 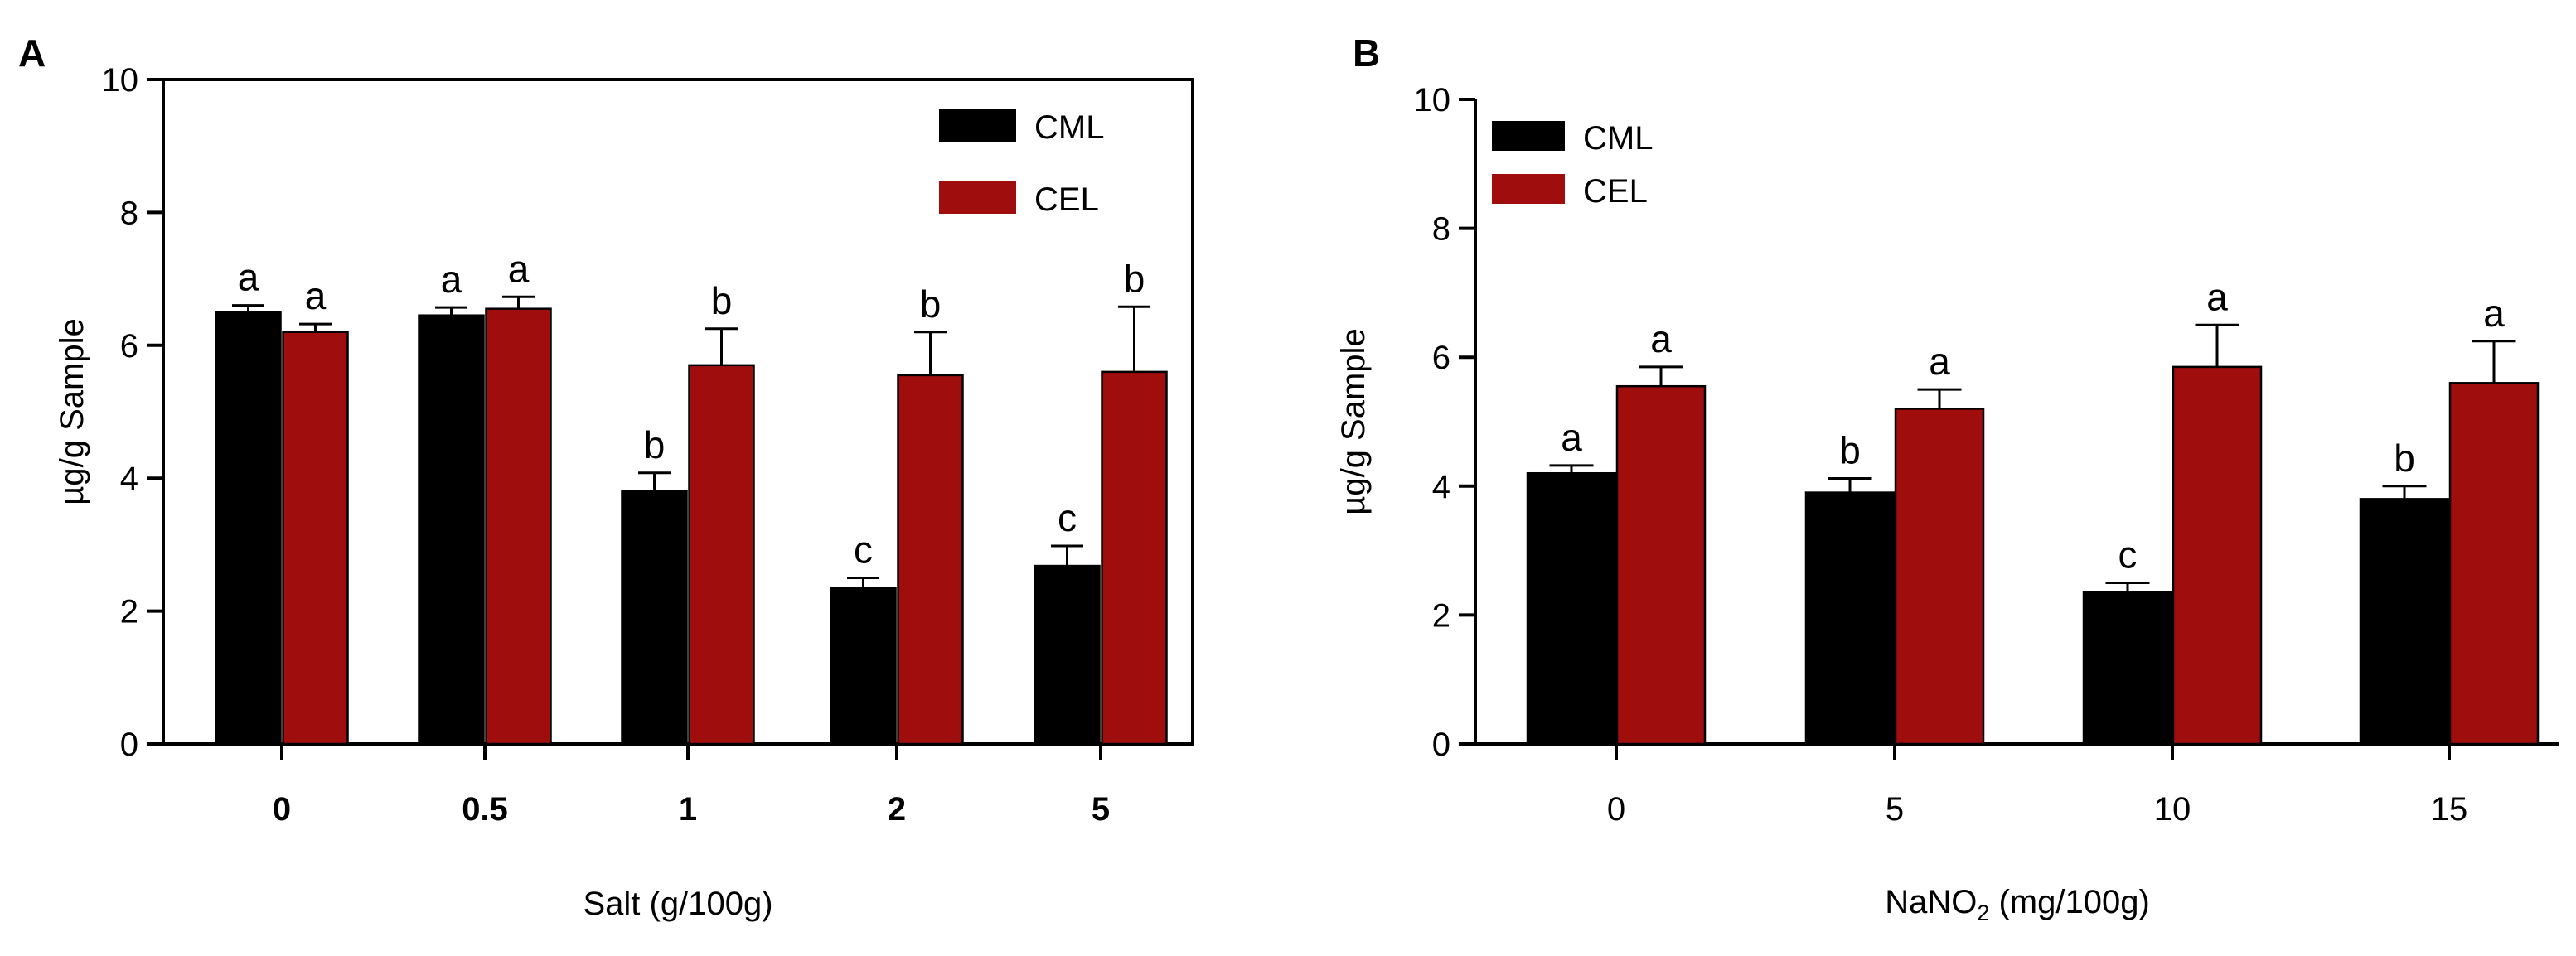 What do you see at coordinates (1021, 163) in the screenshot?
I see `panel-a-legend: CML CEL` at bounding box center [1021, 163].